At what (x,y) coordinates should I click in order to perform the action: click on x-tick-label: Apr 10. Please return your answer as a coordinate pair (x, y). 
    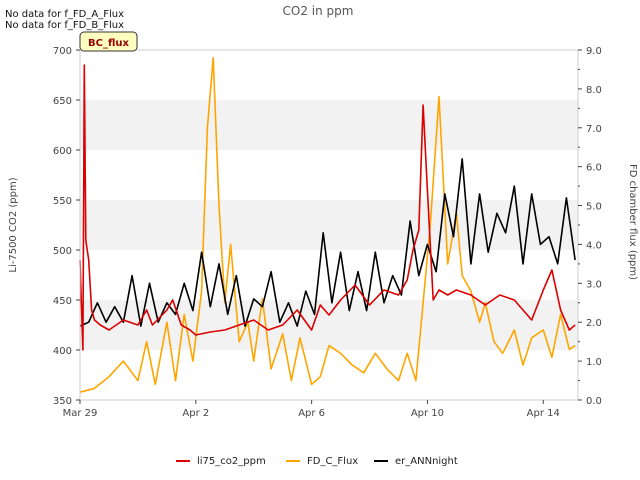
    Looking at the image, I should click on (427, 413).